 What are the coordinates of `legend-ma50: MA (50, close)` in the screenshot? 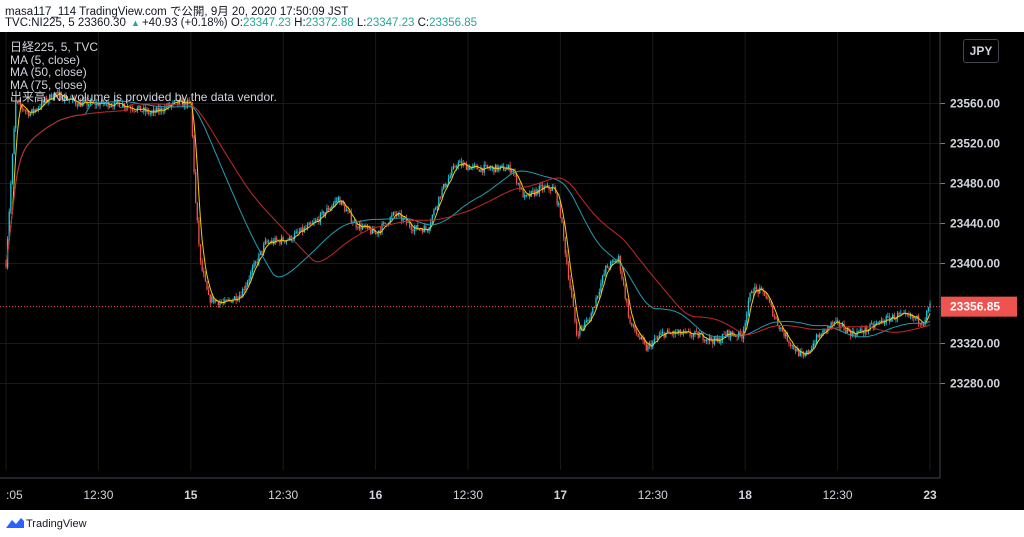 It's located at (48, 72).